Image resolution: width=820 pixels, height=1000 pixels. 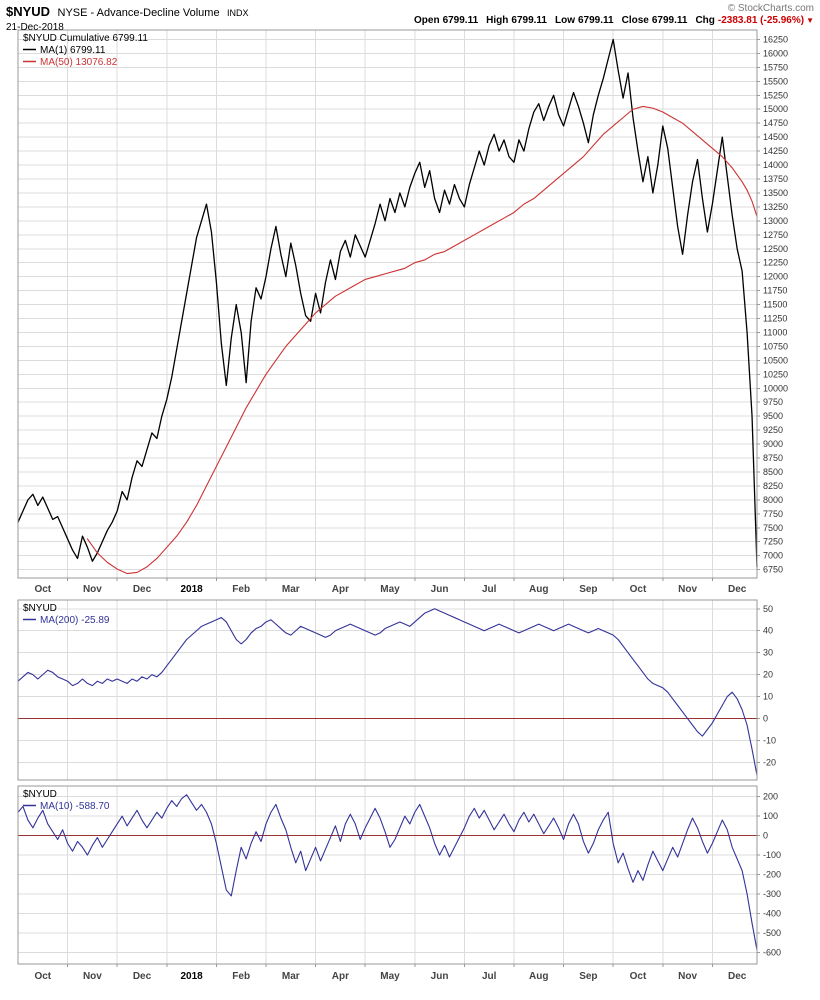 I want to click on legend-label: MA(1) 6799.11, so click(x=73, y=50).